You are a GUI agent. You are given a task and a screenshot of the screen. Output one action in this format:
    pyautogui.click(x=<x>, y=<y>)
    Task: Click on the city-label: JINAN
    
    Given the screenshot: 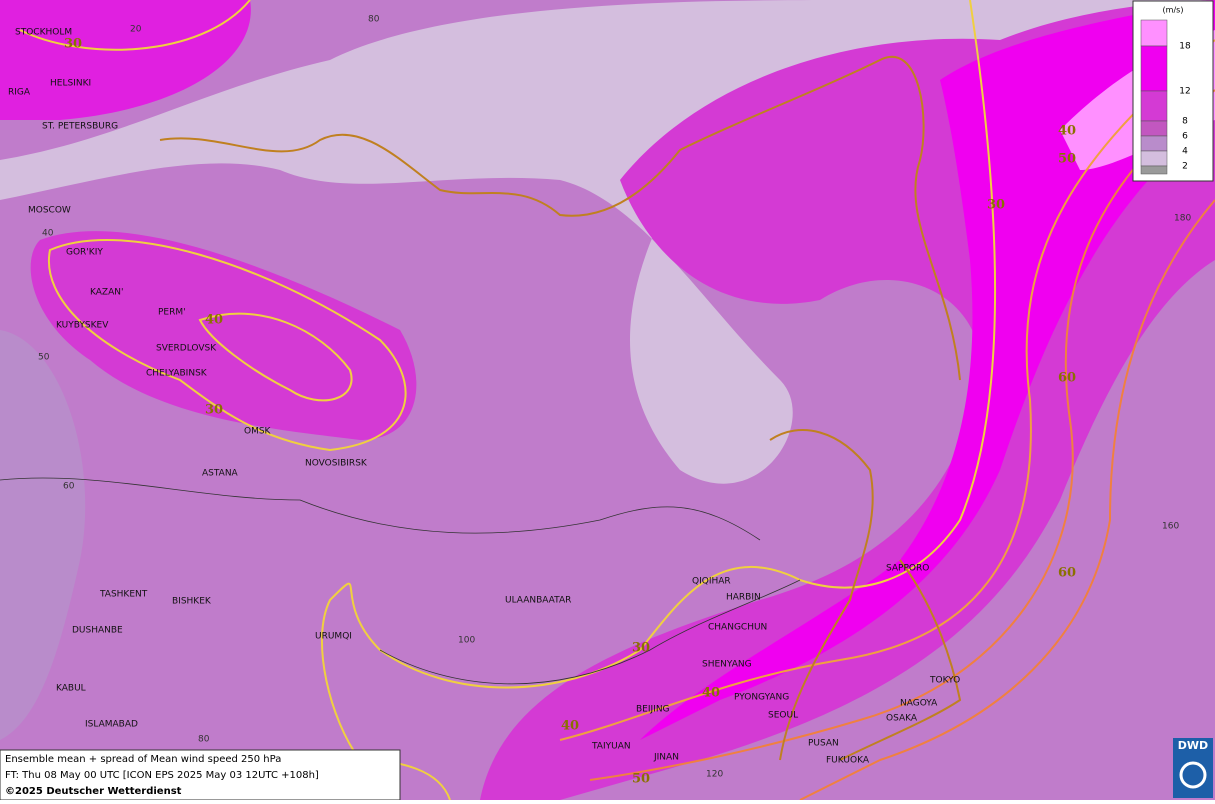 What is the action you would take?
    pyautogui.click(x=666, y=758)
    